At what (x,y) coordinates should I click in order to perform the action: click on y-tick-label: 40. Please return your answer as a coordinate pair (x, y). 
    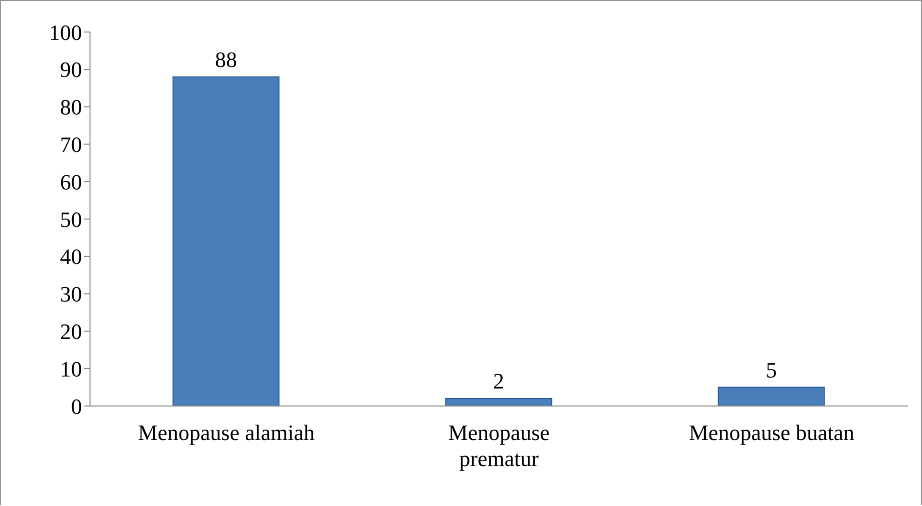
    Looking at the image, I should click on (71, 257).